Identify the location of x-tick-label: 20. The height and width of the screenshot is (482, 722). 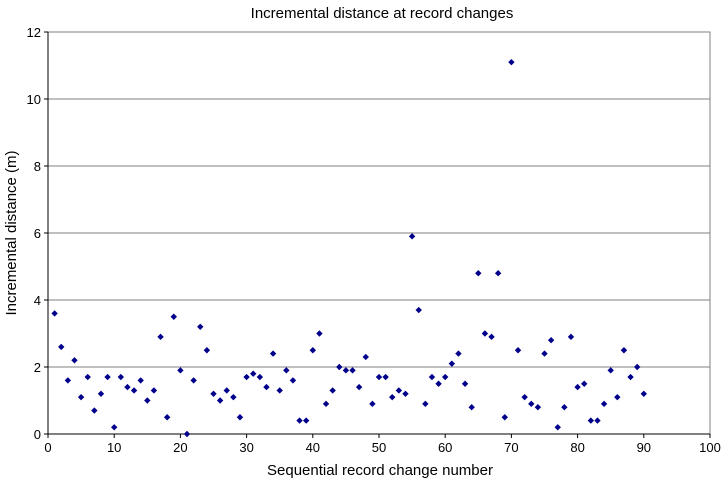
(180, 447).